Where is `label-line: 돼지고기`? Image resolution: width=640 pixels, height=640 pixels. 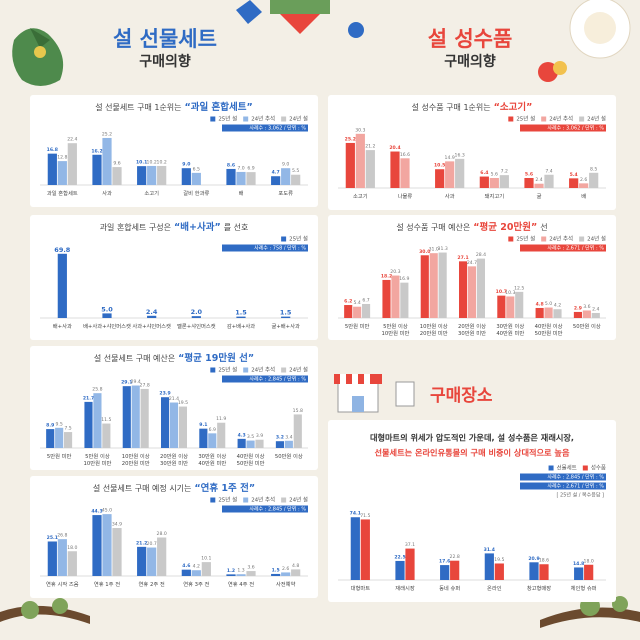 label-line: 돼지고기 is located at coordinates (495, 196).